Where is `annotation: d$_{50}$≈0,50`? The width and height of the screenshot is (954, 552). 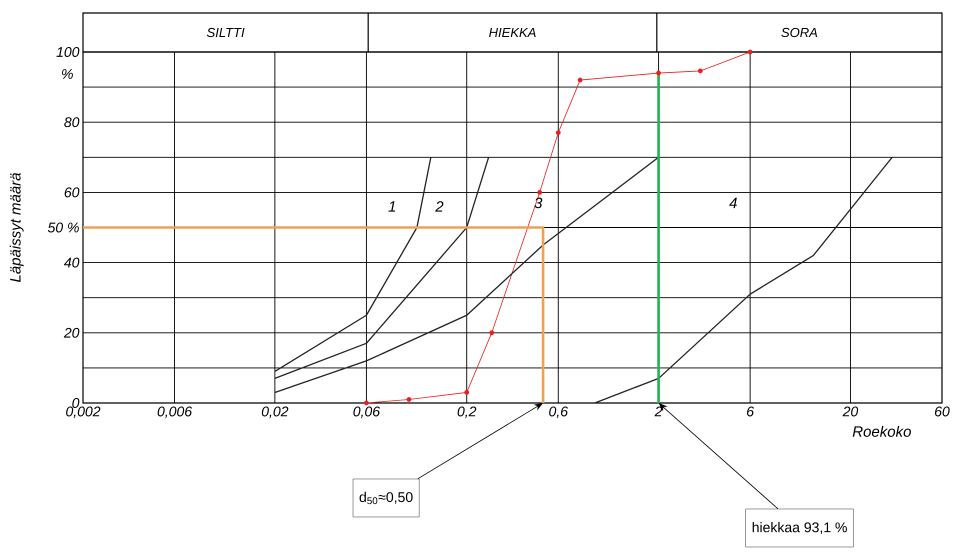
annotation: d$_{50}$≈0,50 is located at coordinates (386, 498).